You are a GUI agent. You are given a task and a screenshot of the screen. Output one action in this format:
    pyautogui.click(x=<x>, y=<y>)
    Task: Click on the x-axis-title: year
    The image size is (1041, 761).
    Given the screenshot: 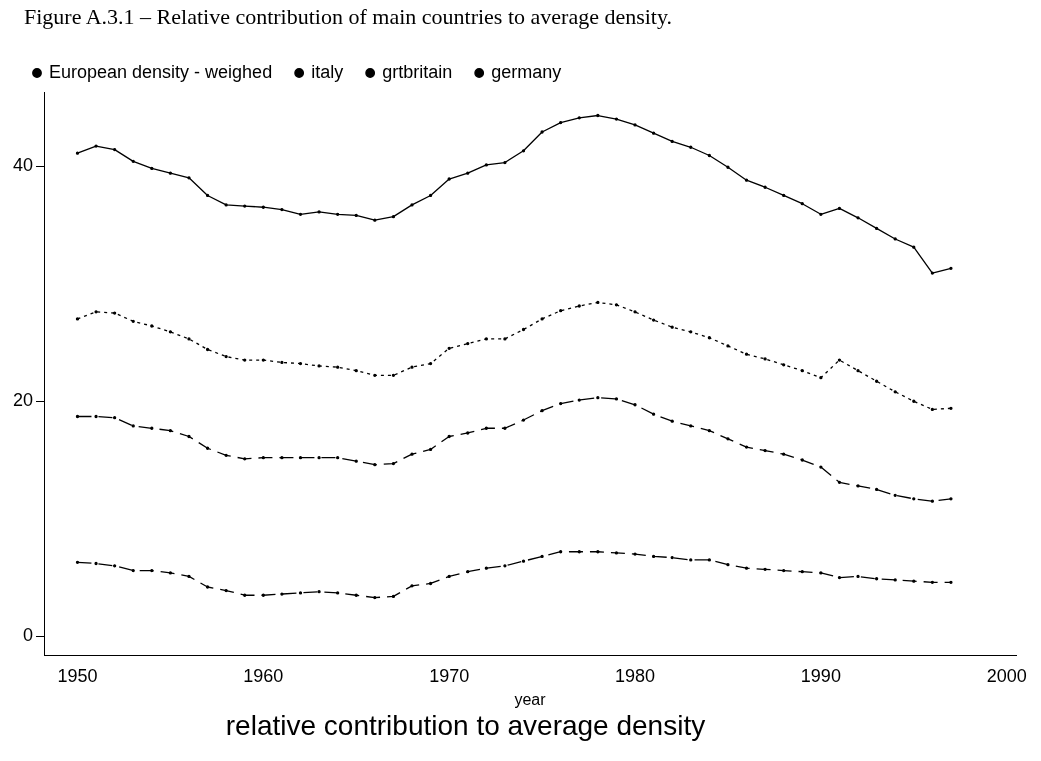 What is the action you would take?
    pyautogui.click(x=530, y=699)
    